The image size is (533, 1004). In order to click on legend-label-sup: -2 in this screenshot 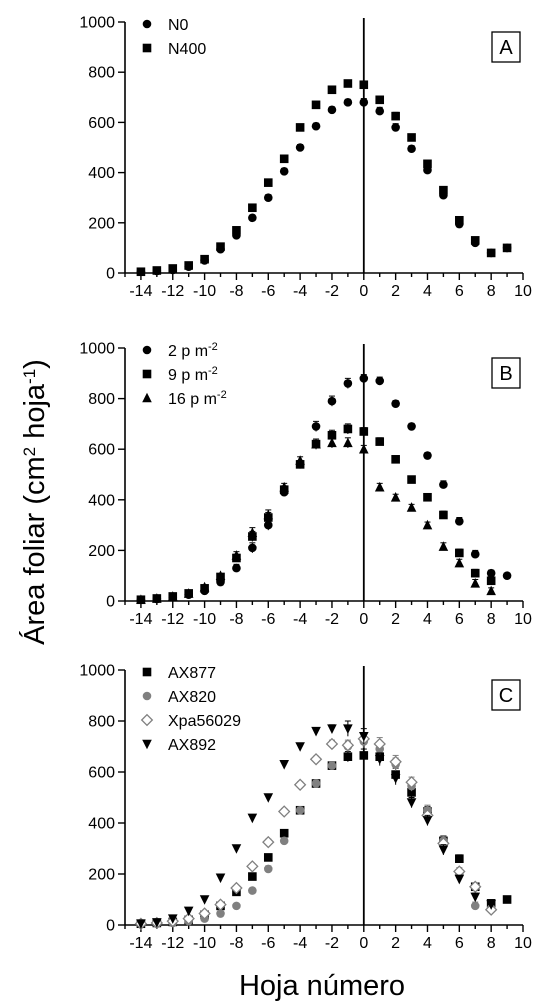, I will do `click(213, 347)`.